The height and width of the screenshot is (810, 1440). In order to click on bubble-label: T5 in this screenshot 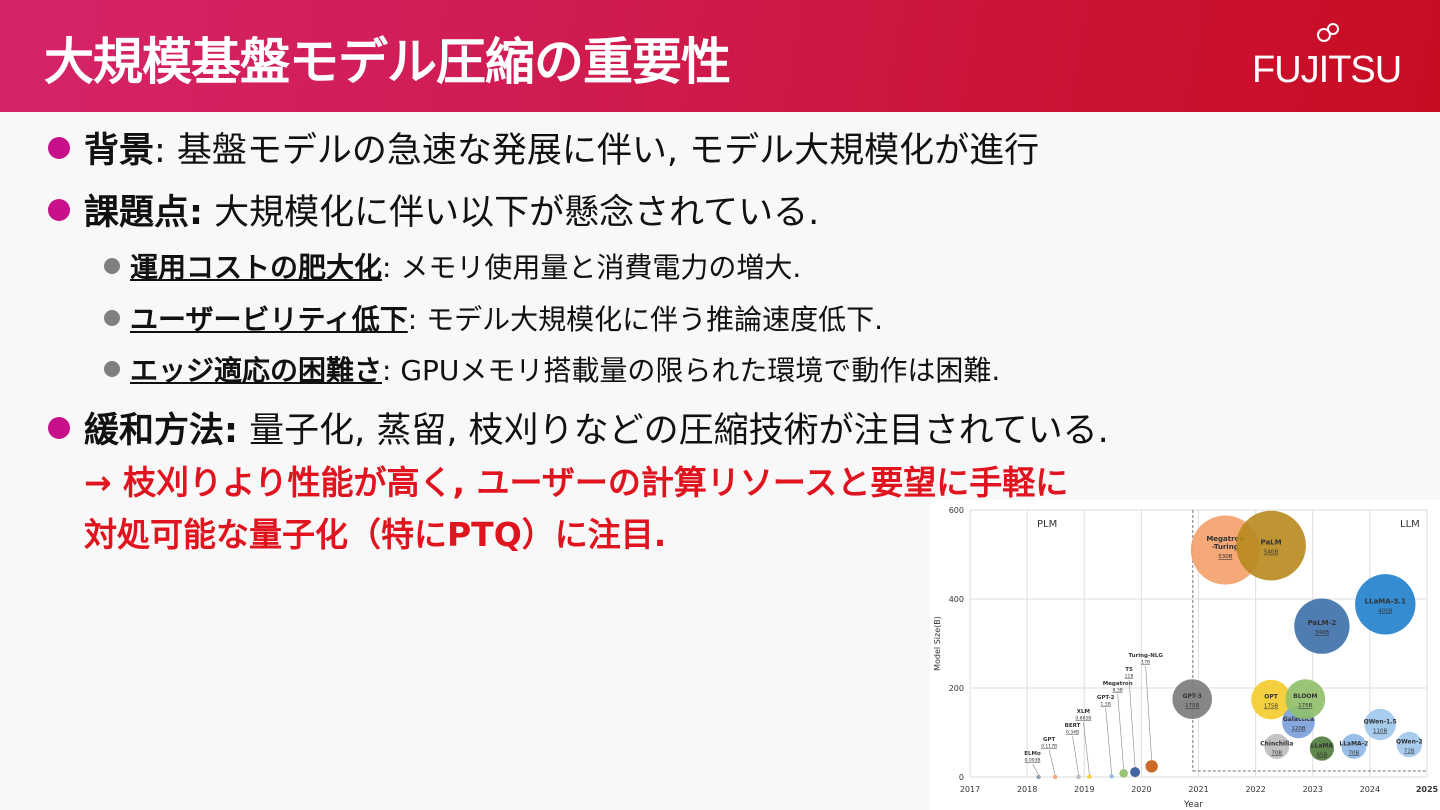, I will do `click(1129, 670)`.